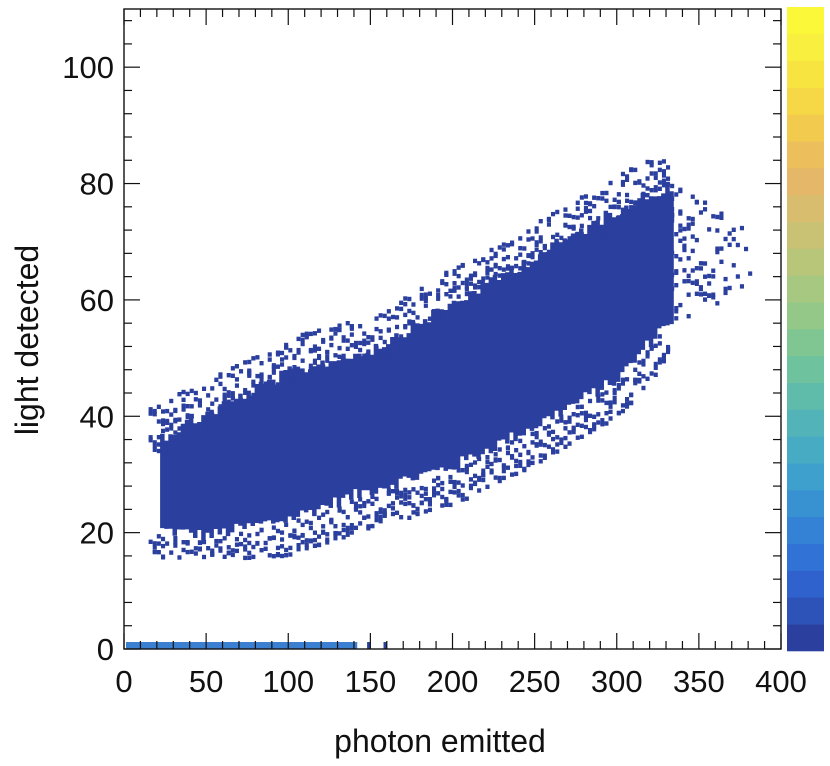 Image resolution: width=830 pixels, height=766 pixels. What do you see at coordinates (242, 645) in the screenshot?
I see `zero-row-bar` at bounding box center [242, 645].